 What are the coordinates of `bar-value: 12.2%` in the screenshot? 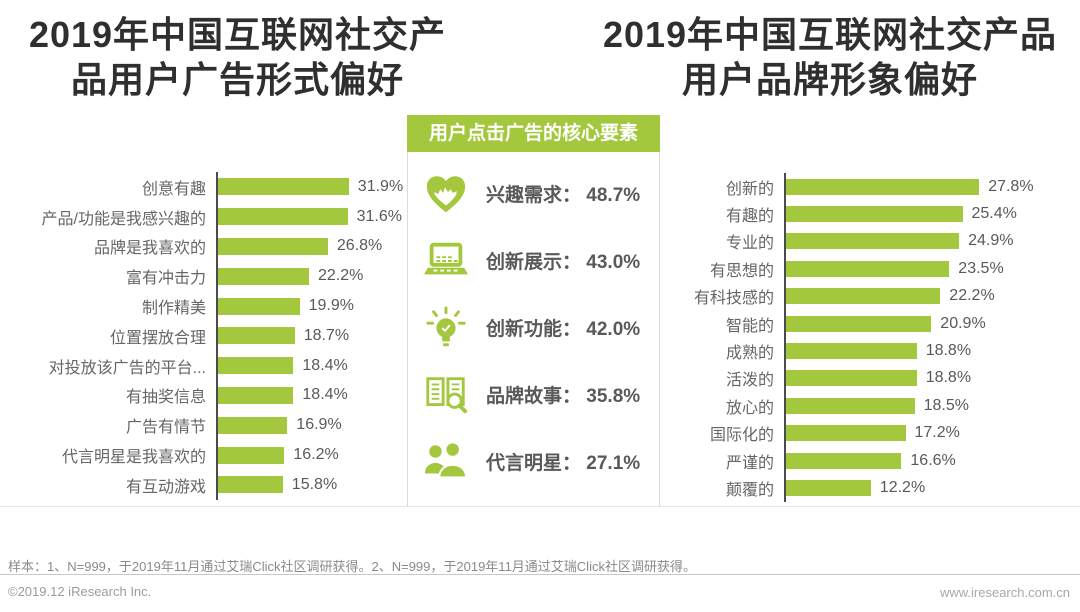 It's located at (902, 487).